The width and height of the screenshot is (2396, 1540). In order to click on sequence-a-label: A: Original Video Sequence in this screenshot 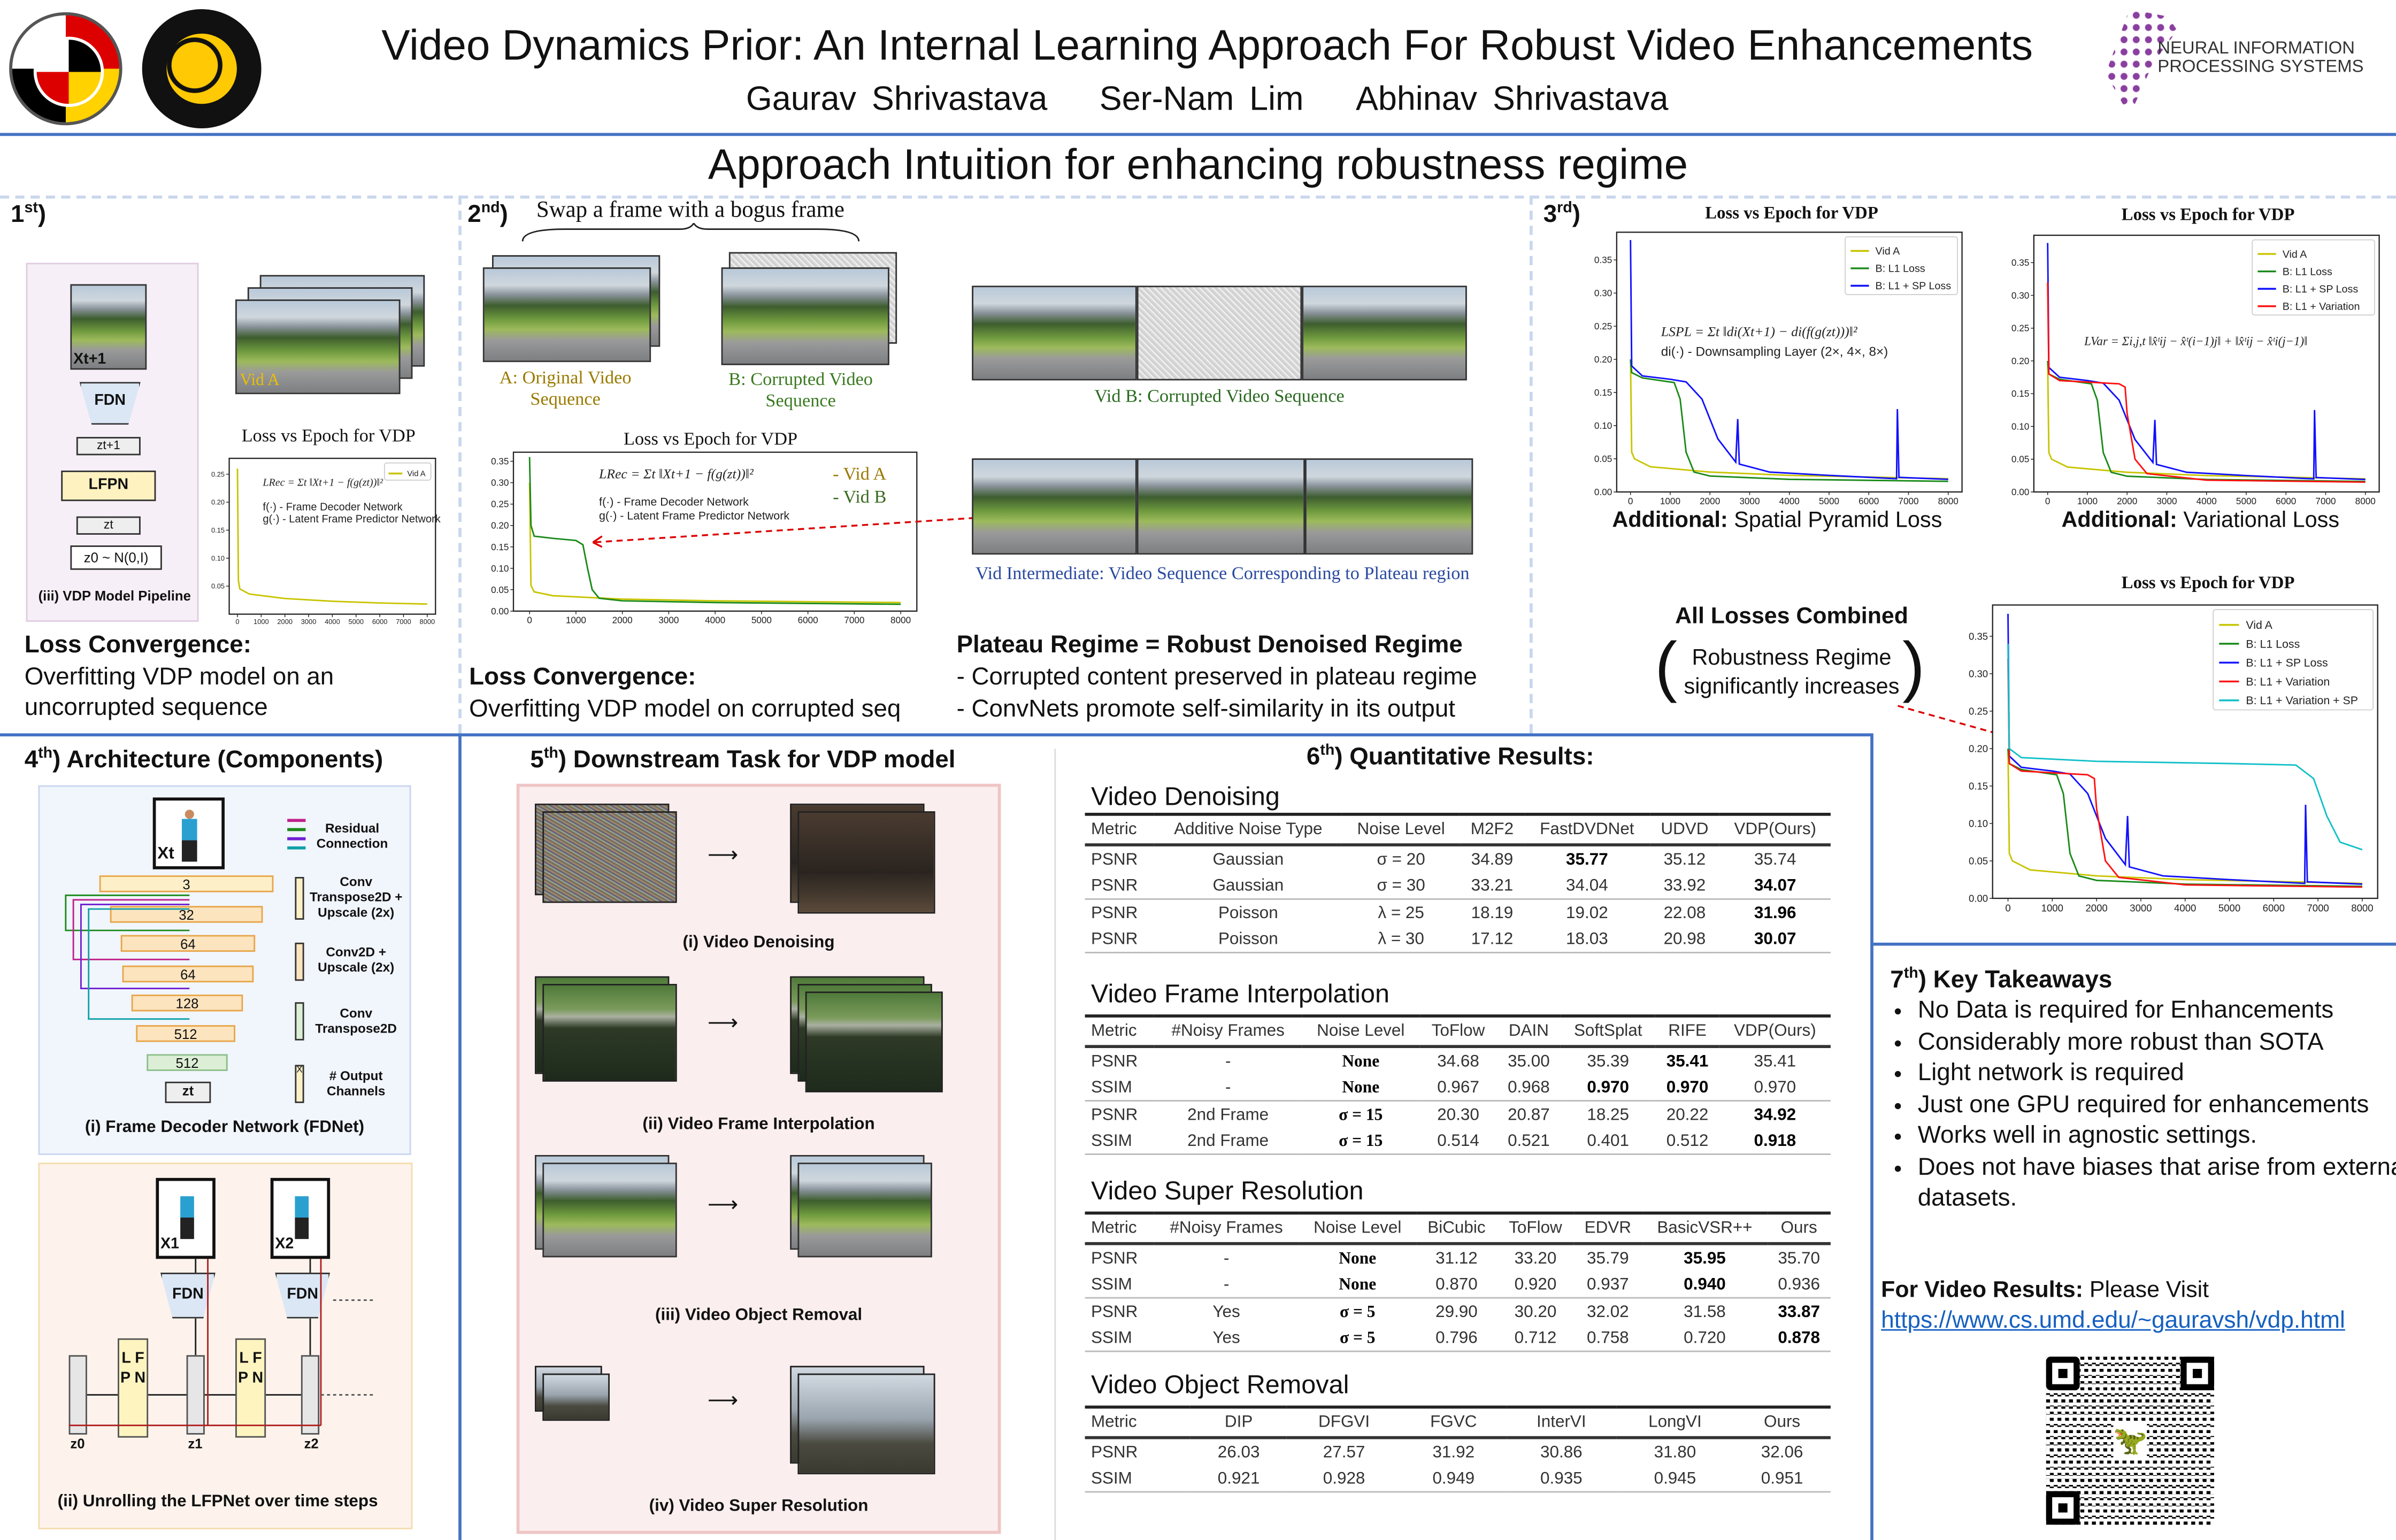, I will do `click(565, 388)`.